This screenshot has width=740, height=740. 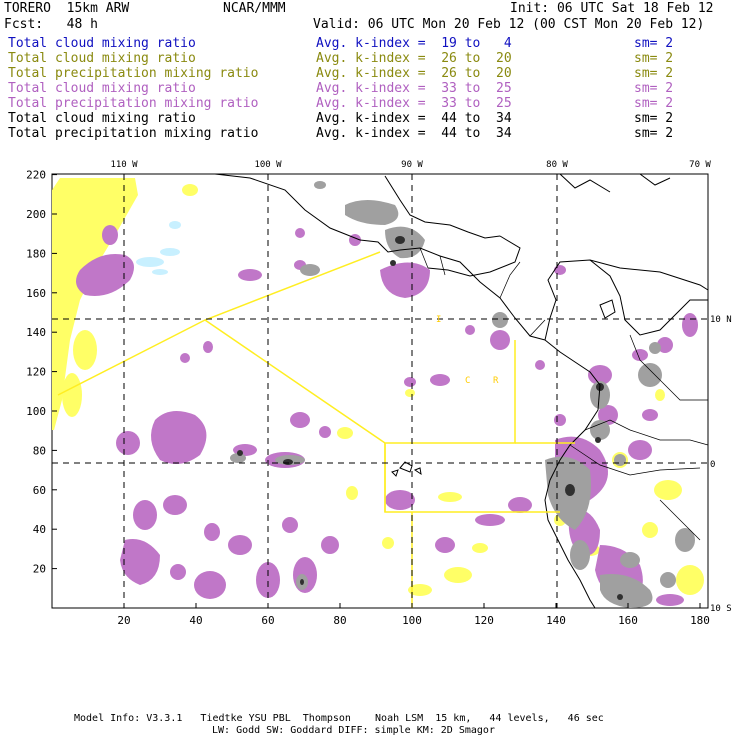 I want to click on x-tick-label: 160, so click(x=628, y=620).